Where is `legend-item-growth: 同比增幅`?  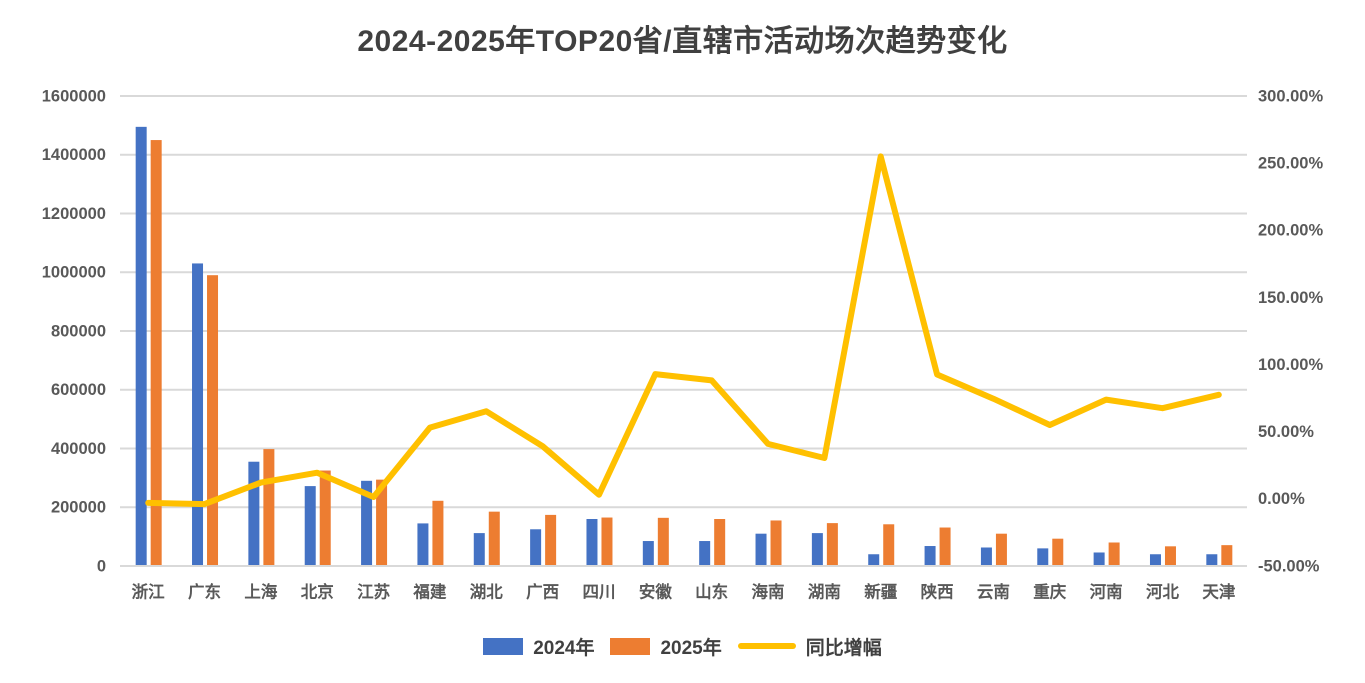 legend-item-growth: 同比增幅 is located at coordinates (809, 646).